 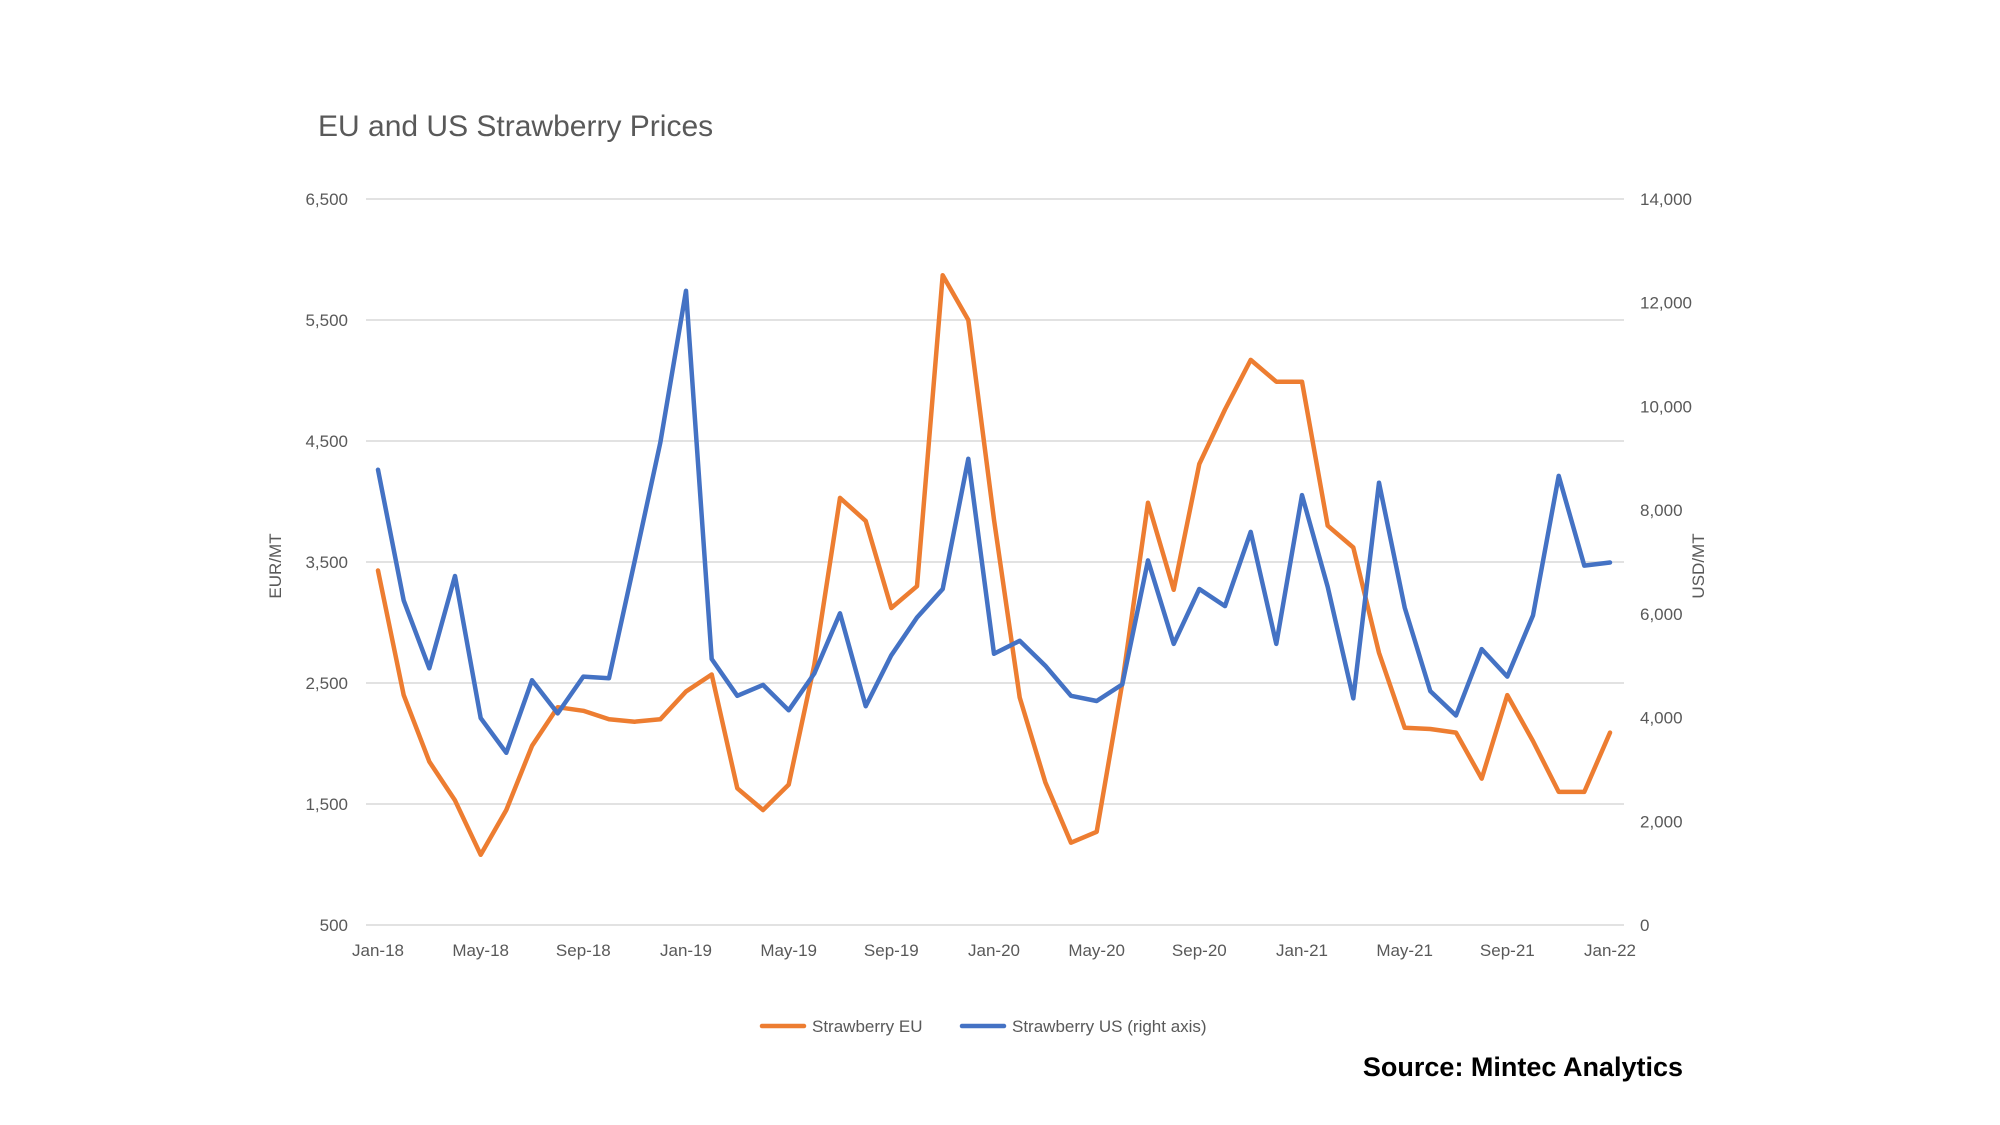 I want to click on right-tick-label: 6,000, so click(x=1661, y=614).